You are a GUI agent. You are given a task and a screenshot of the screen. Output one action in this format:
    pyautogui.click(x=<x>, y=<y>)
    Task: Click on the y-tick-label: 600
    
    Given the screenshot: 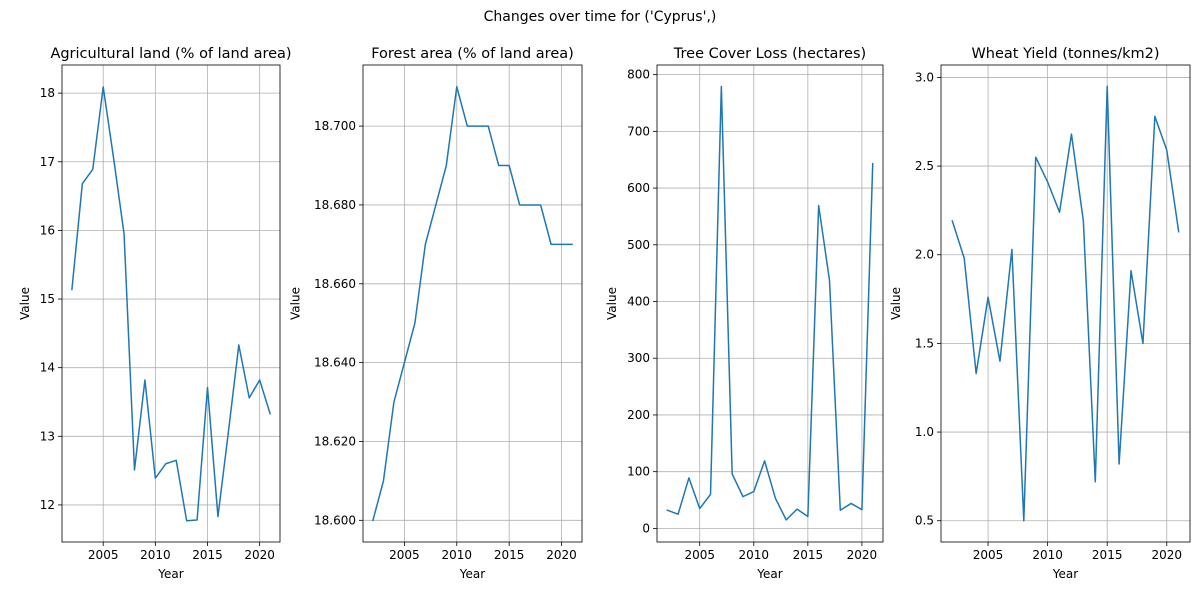 What is the action you would take?
    pyautogui.click(x=638, y=188)
    